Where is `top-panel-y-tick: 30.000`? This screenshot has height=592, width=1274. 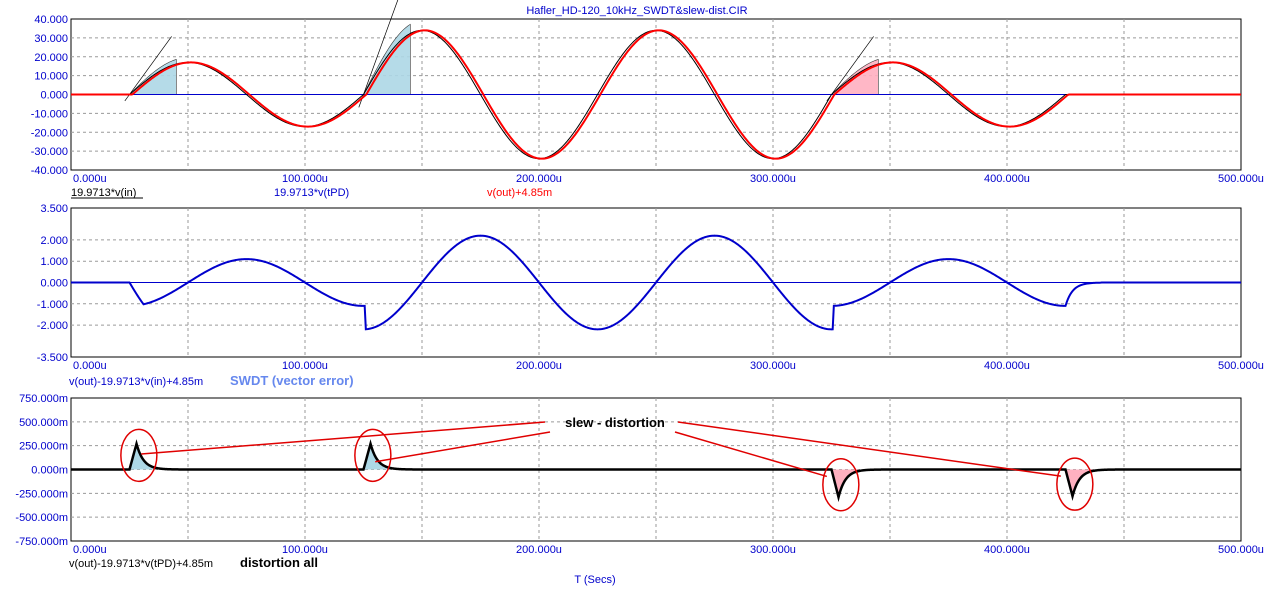 top-panel-y-tick: 30.000 is located at coordinates (51, 39).